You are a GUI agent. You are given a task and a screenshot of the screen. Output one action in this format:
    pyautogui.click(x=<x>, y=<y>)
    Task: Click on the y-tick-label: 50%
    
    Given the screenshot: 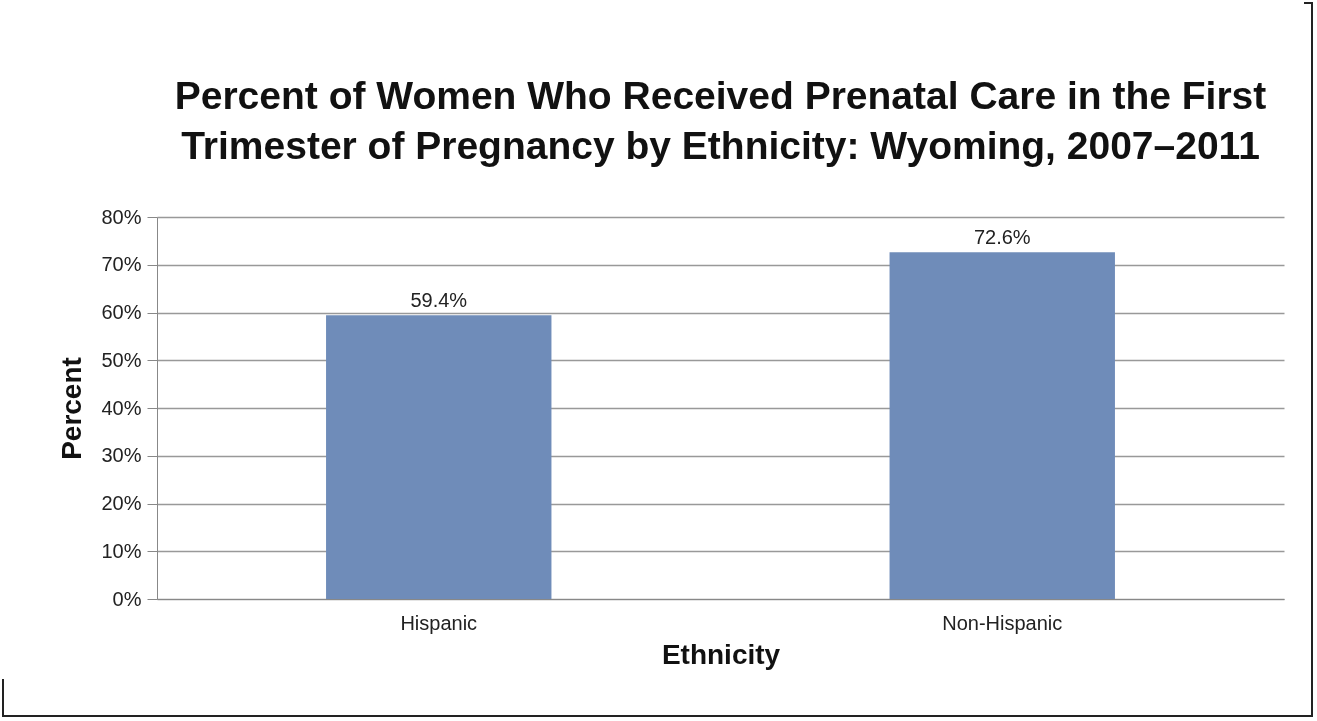 What is the action you would take?
    pyautogui.click(x=121, y=359)
    